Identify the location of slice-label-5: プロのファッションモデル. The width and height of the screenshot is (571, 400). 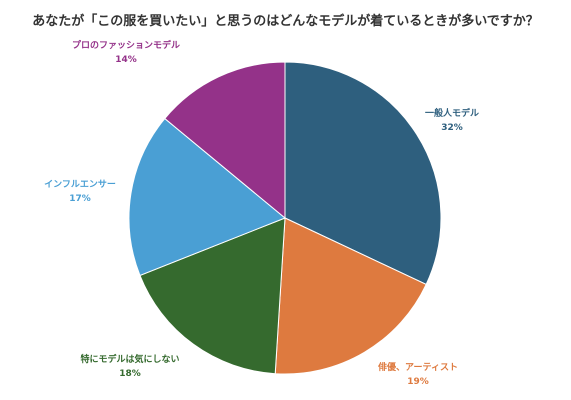
(126, 45).